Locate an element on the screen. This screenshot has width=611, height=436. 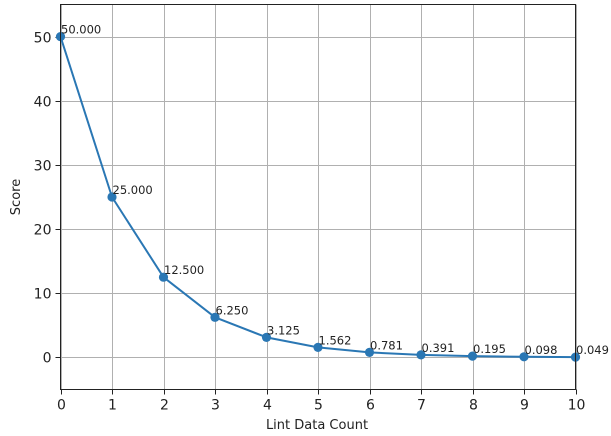
x-tick-label: 9 is located at coordinates (524, 406).